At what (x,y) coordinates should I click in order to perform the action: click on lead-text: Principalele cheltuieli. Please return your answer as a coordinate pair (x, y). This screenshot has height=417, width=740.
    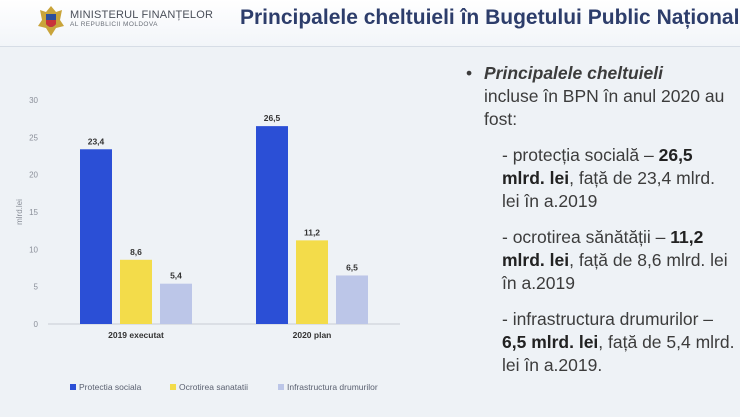
    Looking at the image, I should click on (573, 73).